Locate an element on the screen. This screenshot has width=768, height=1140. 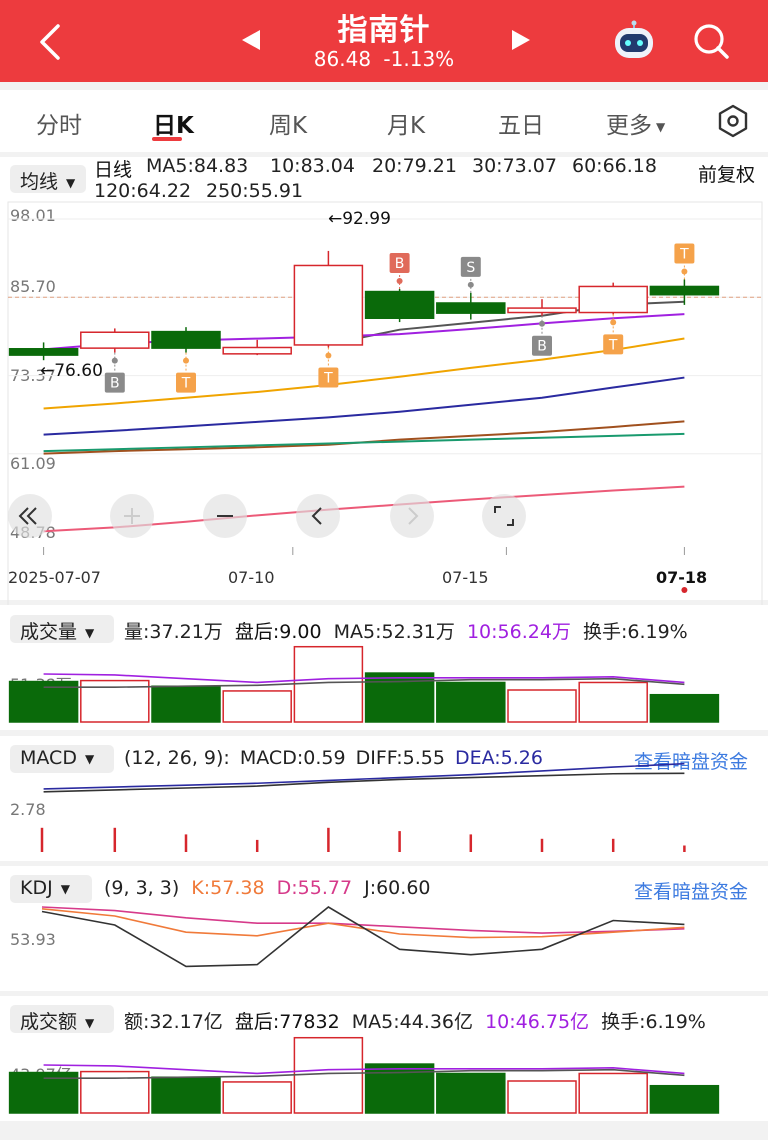
ma250-label: 250:55.91 is located at coordinates (255, 191).